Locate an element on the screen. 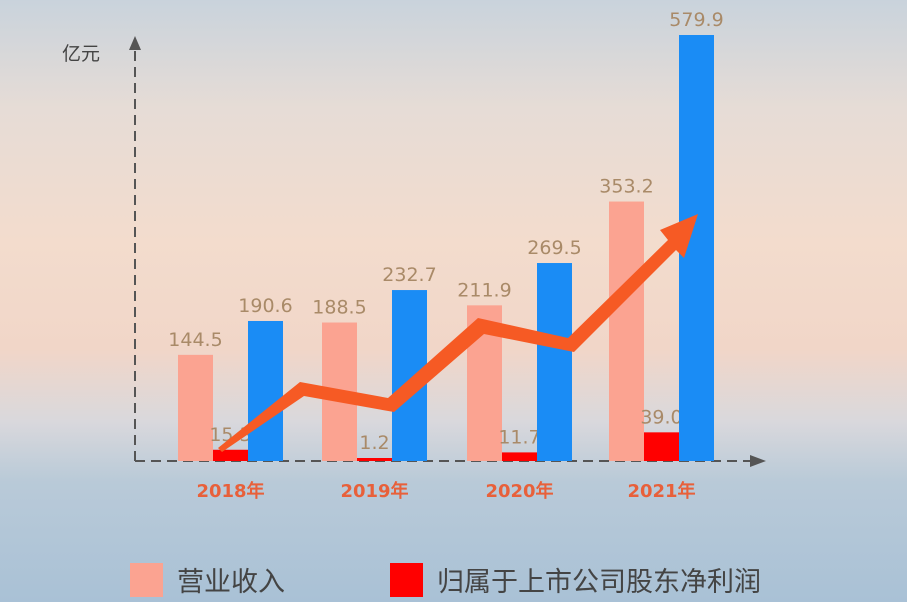 Image resolution: width=907 pixels, height=602 pixels. data-label: 232.7 is located at coordinates (409, 275).